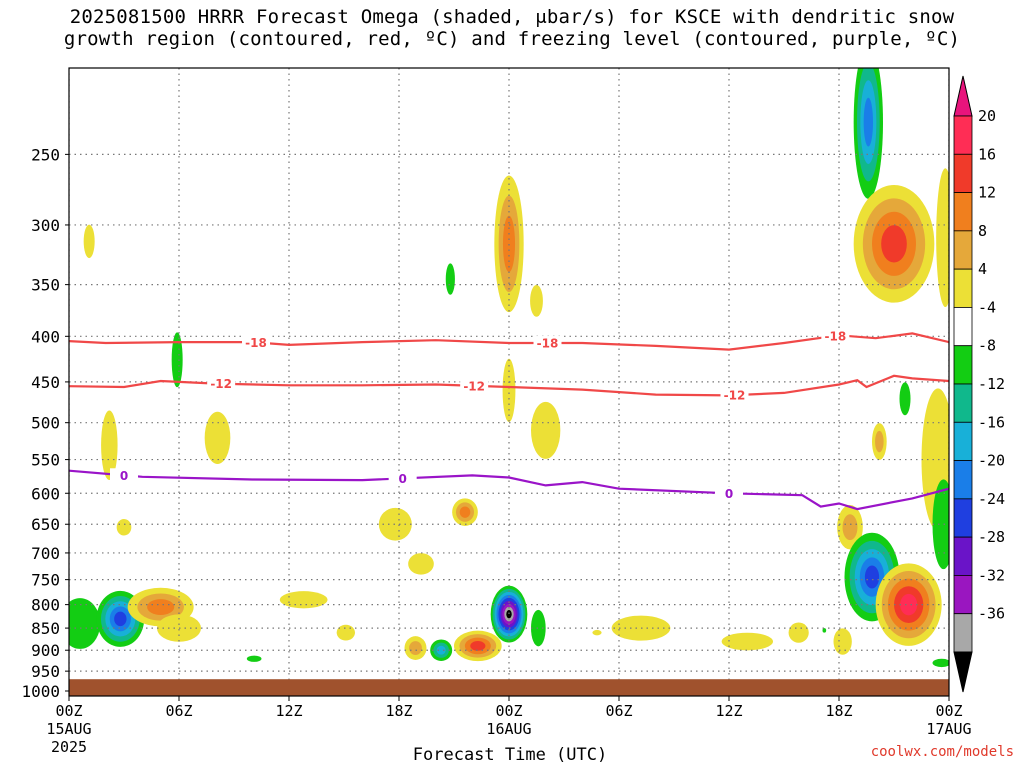 The image size is (1024, 768). I want to click on colorbar-label-7: -12, so click(991, 384).